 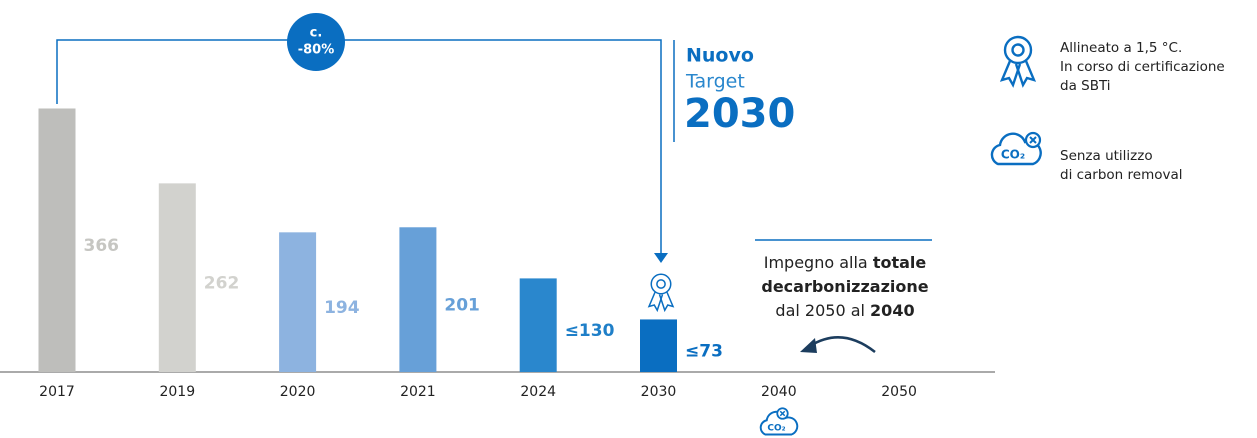 I want to click on commitment-part: totale, so click(x=900, y=262).